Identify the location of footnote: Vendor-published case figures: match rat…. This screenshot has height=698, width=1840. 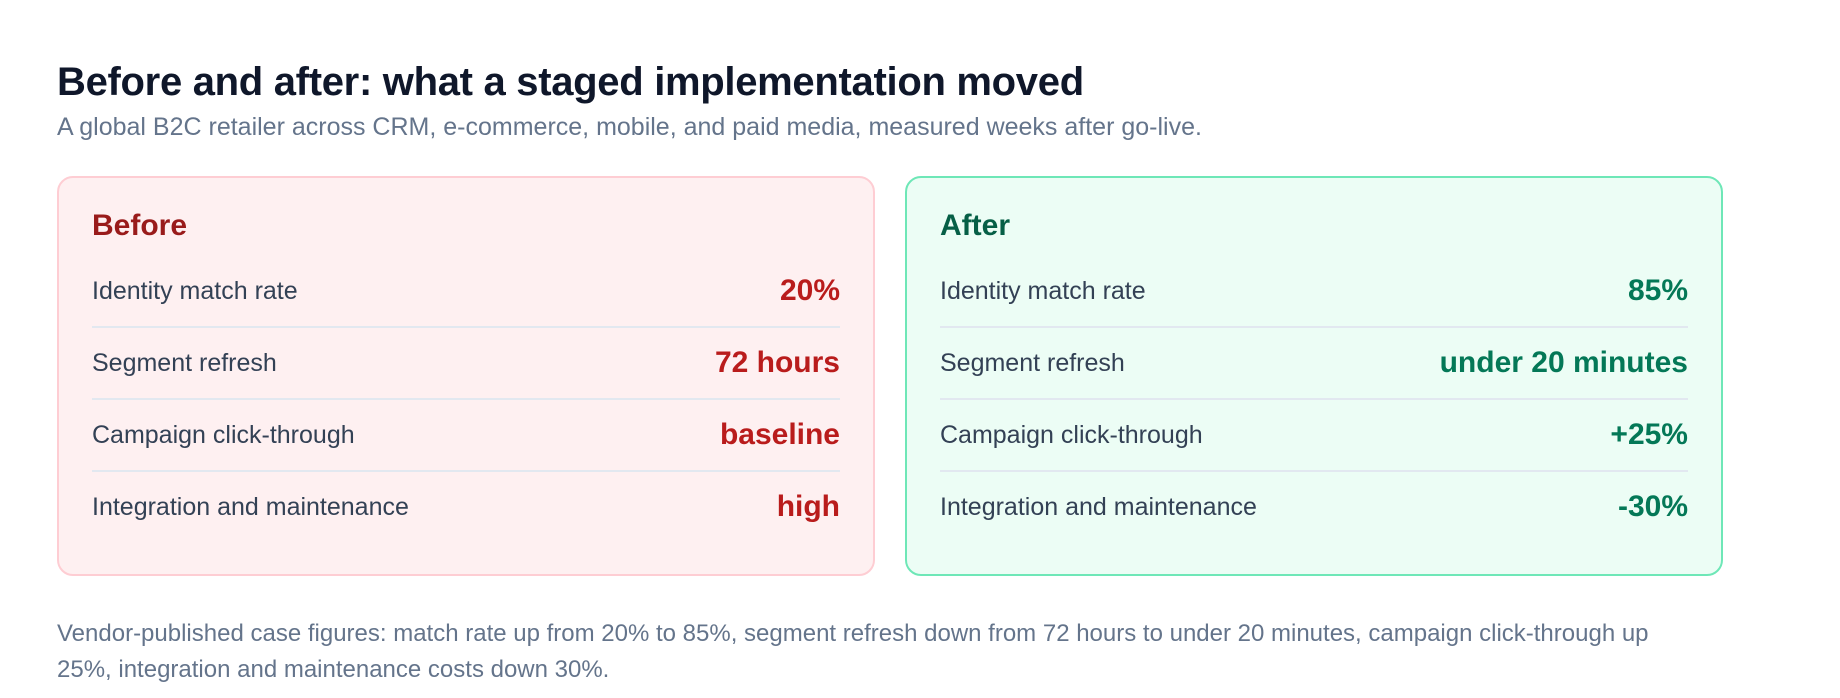
(853, 651).